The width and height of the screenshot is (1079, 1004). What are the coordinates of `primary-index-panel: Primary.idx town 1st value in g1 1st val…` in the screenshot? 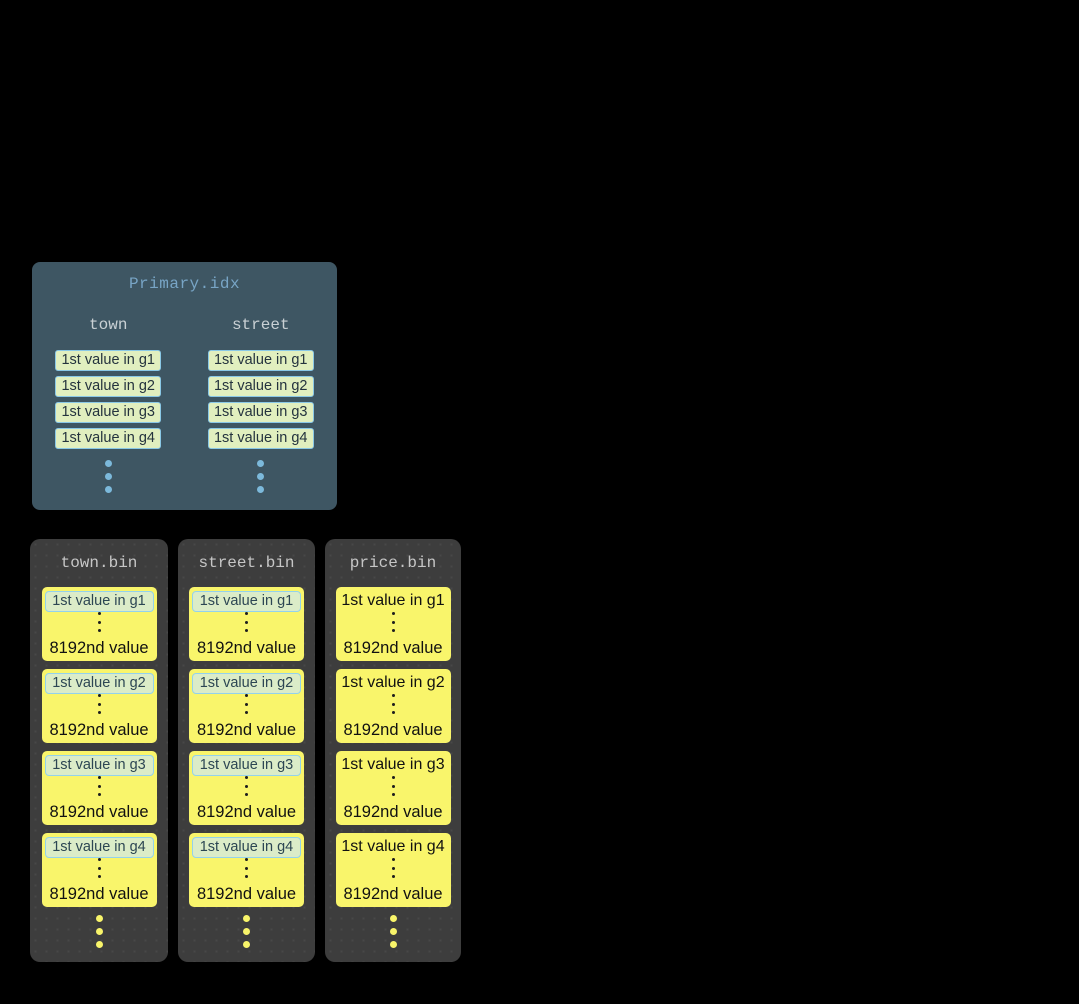 It's located at (184, 386).